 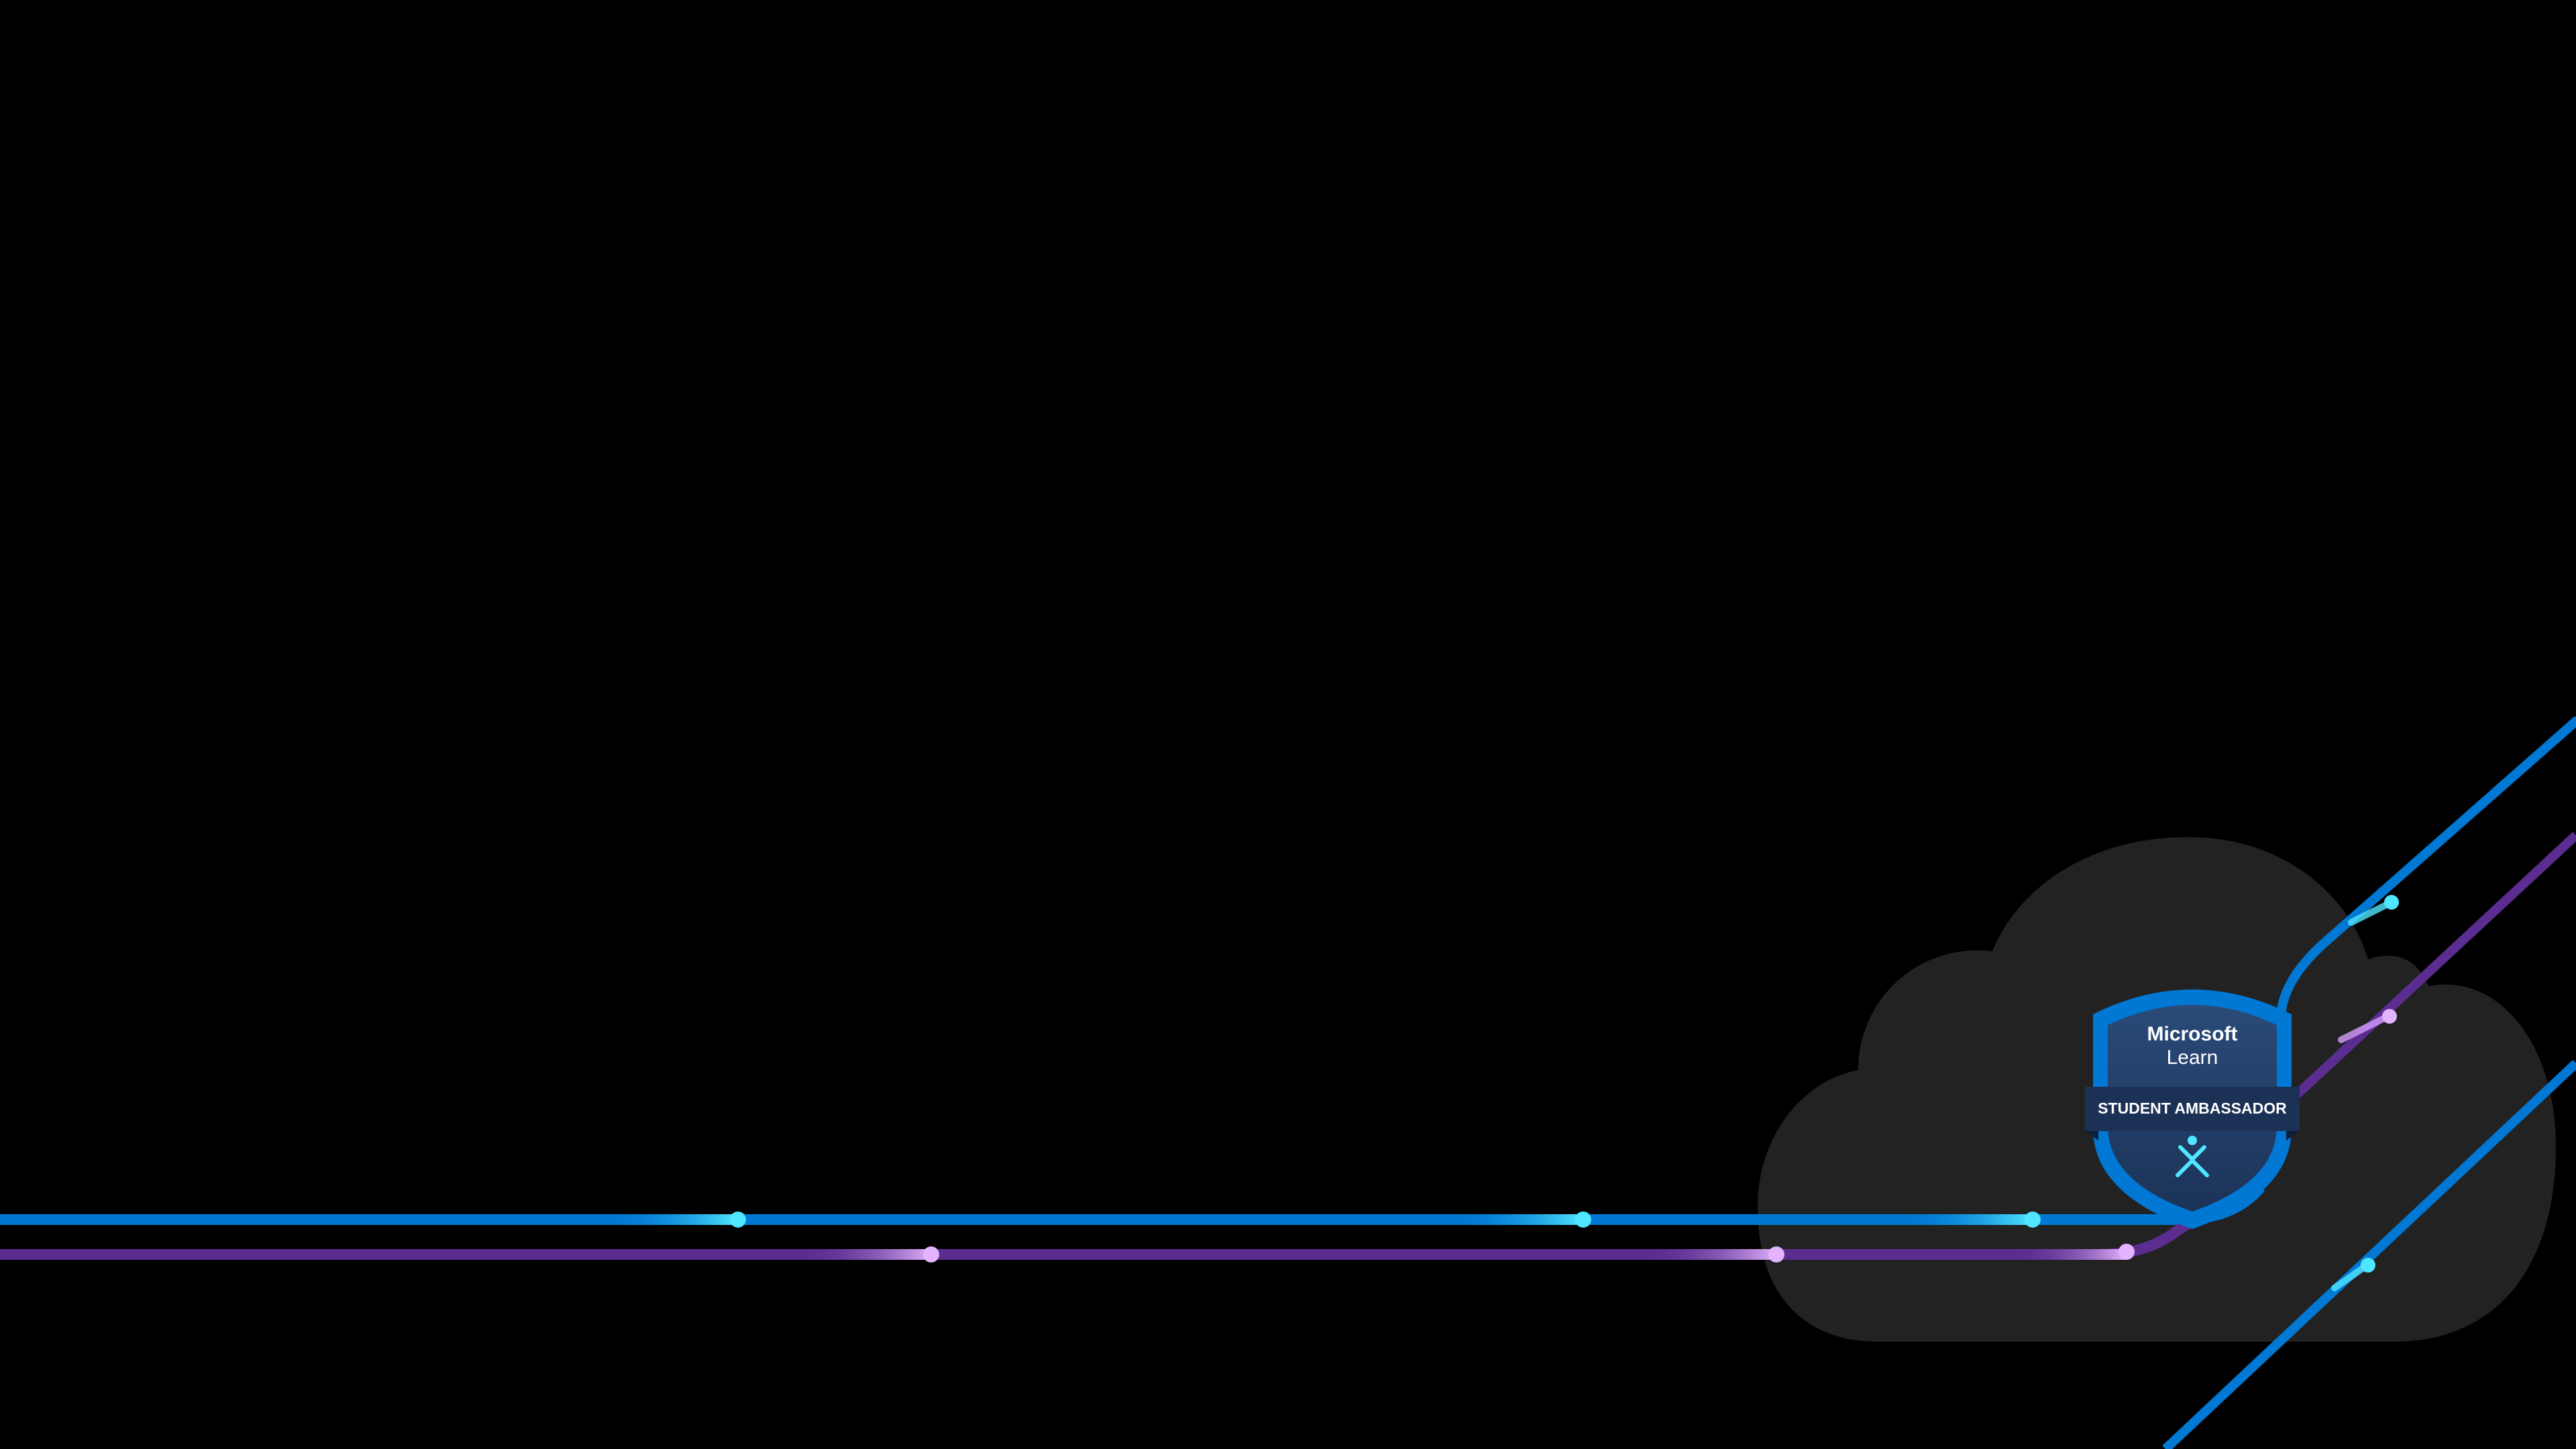 I want to click on lower-blue-diagonal, so click(x=2369, y=1254).